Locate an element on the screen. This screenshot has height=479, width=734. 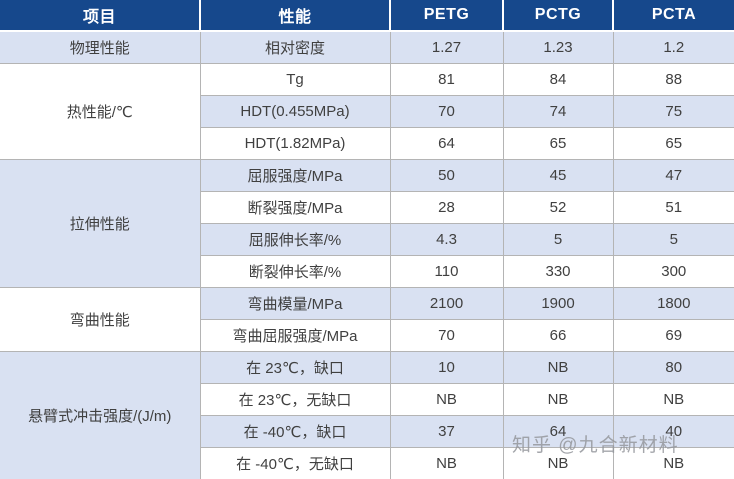
value-cell: 47 is located at coordinates (673, 175).